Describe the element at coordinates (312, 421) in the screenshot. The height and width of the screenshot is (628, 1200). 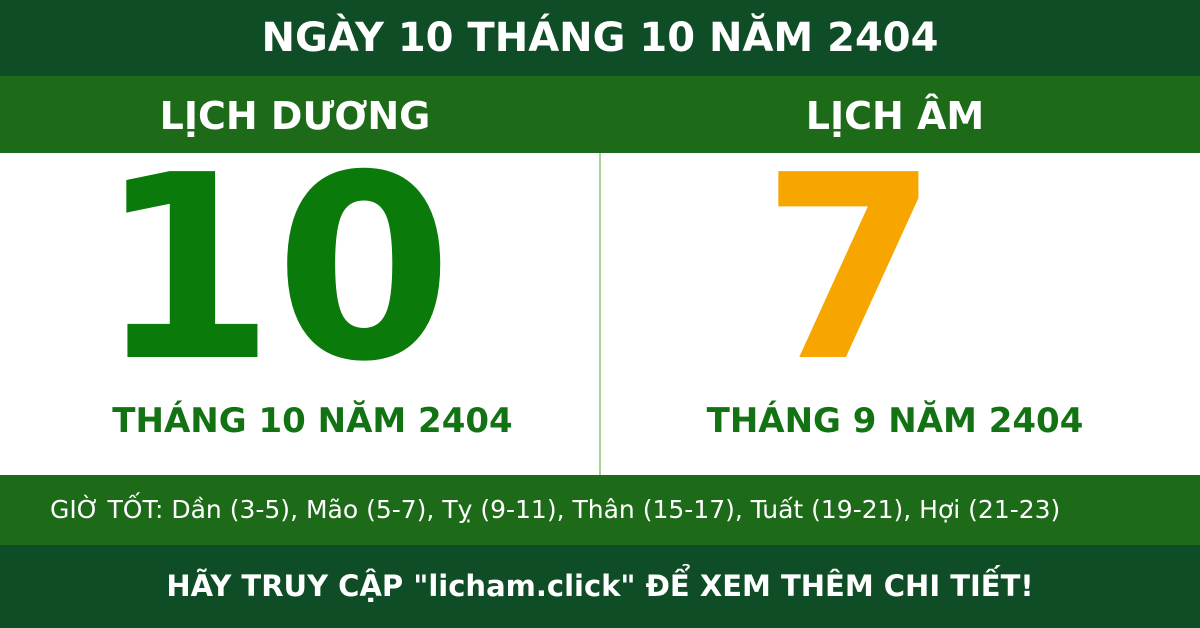
I see `solar-month-year: THÁNG 10 NĂM 2404` at that location.